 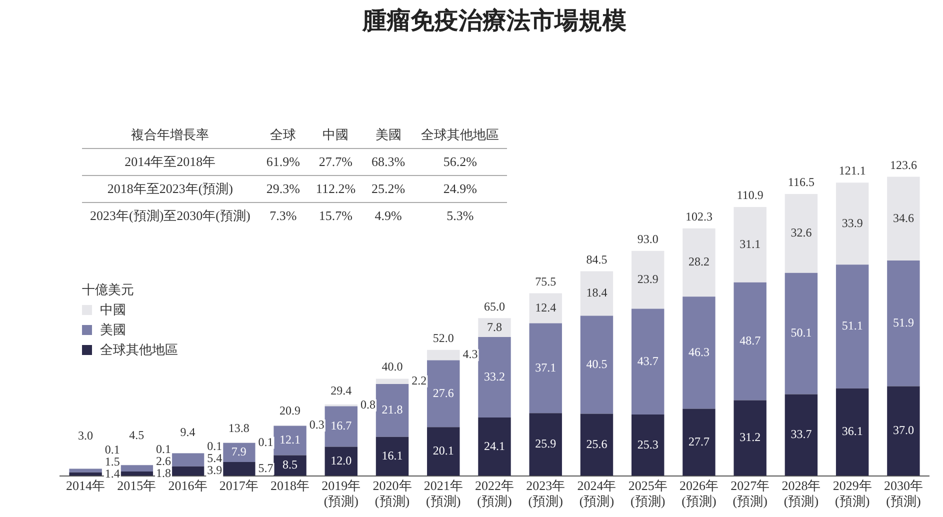 I want to click on data-label: 27.6, so click(x=443, y=393).